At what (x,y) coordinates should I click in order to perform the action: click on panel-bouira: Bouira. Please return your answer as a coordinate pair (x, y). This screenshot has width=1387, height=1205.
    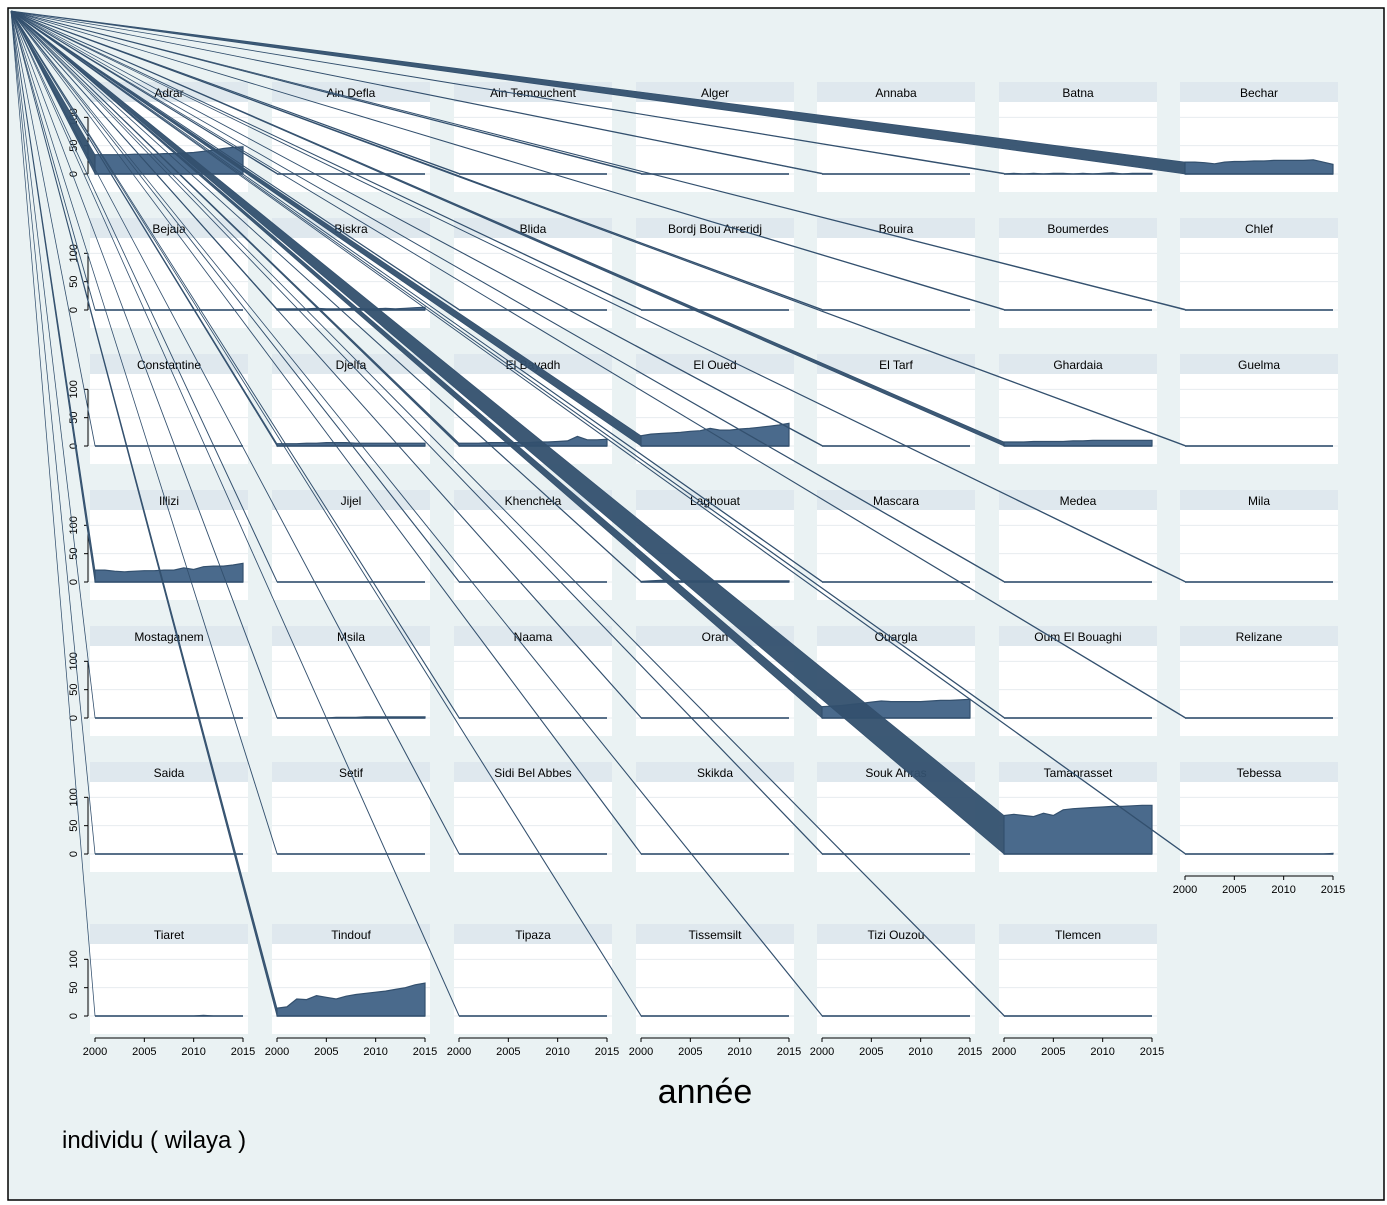
    Looking at the image, I should click on (896, 273).